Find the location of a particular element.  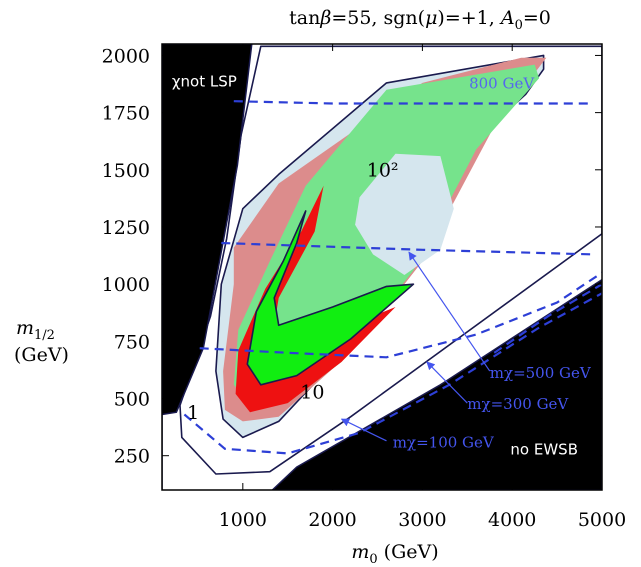

mass-extra-line is located at coordinates (547, 318).